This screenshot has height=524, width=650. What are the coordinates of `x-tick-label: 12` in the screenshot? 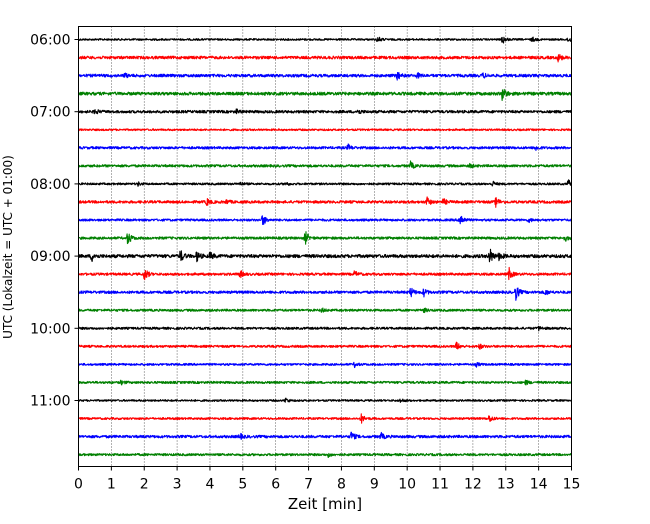 It's located at (473, 485).